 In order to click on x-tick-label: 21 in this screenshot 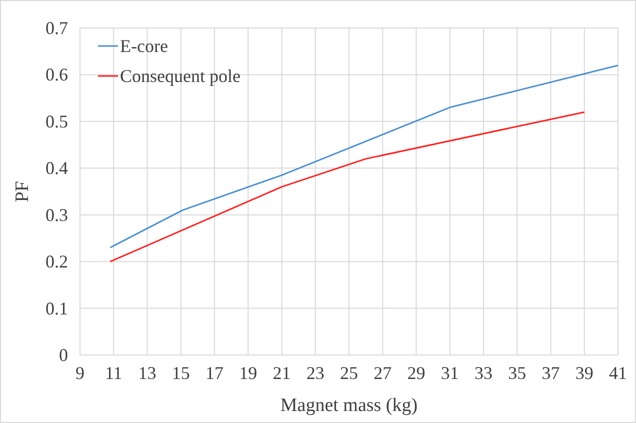, I will do `click(281, 373)`.